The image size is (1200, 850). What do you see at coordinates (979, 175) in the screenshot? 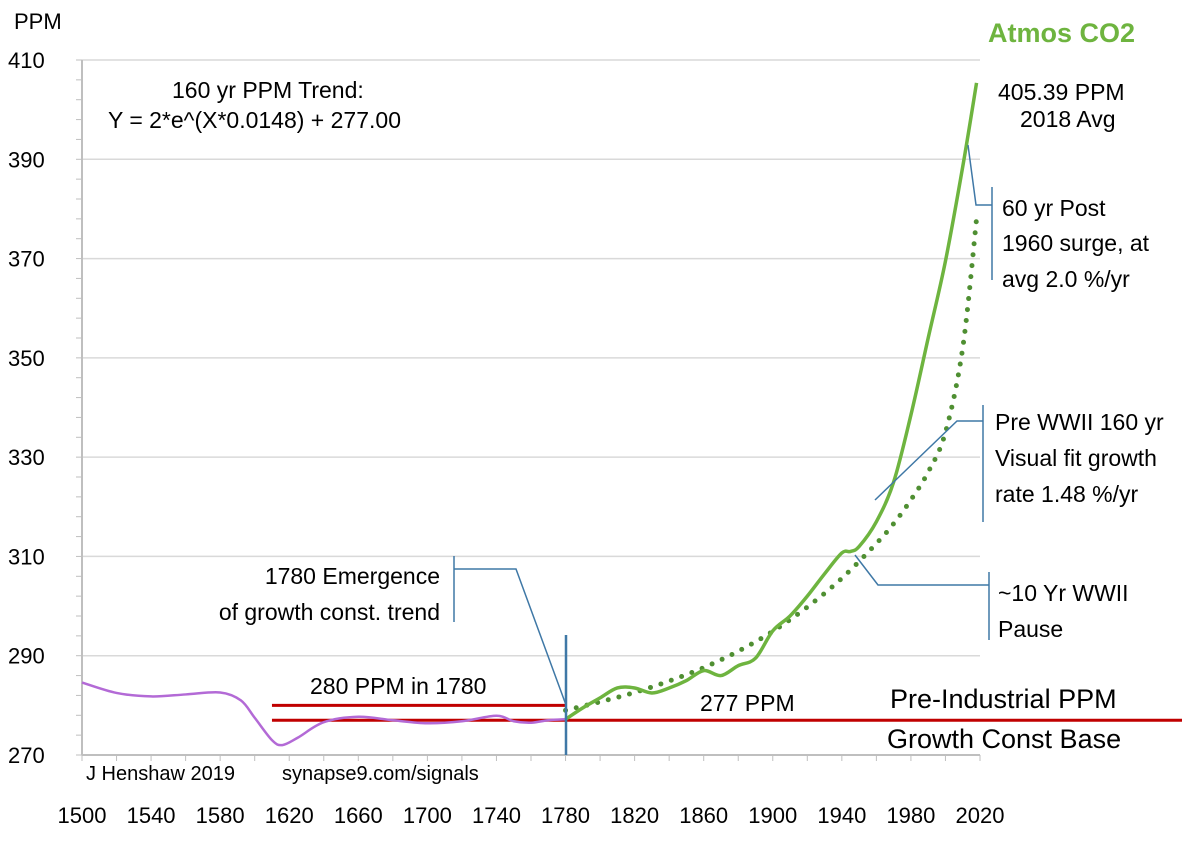
I see `post1960-leader` at bounding box center [979, 175].